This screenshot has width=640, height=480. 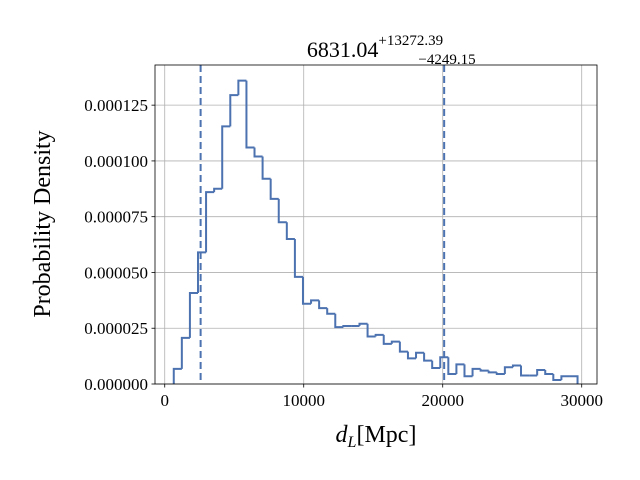 What do you see at coordinates (164, 400) in the screenshot?
I see `x-tick-label: 0` at bounding box center [164, 400].